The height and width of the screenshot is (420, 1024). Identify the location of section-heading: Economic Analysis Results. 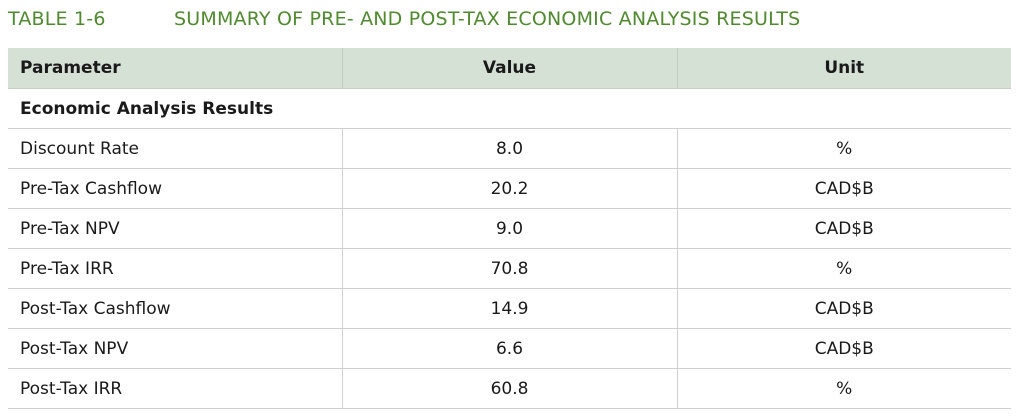
(509, 108).